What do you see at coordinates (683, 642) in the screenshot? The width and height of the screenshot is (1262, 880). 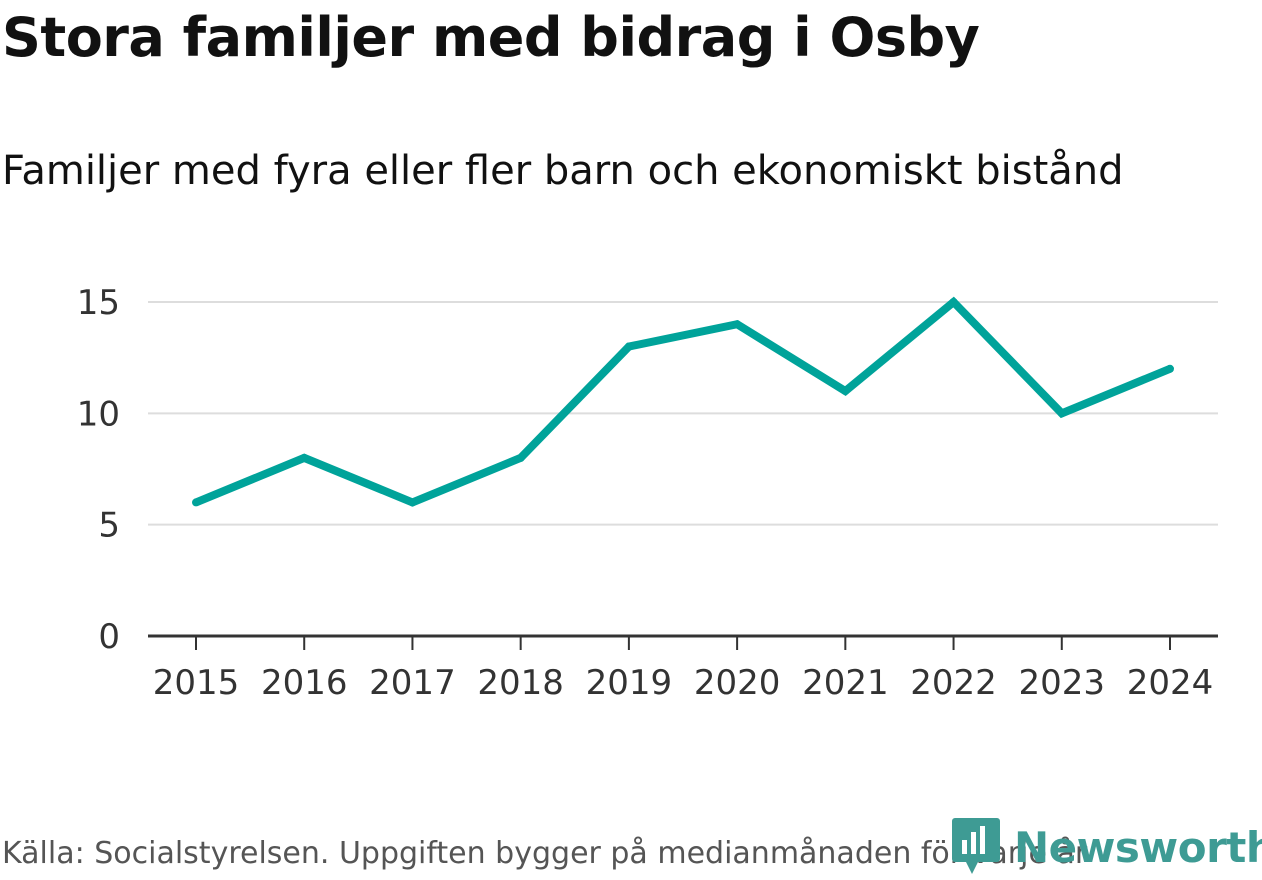 I see `x-axis` at bounding box center [683, 642].